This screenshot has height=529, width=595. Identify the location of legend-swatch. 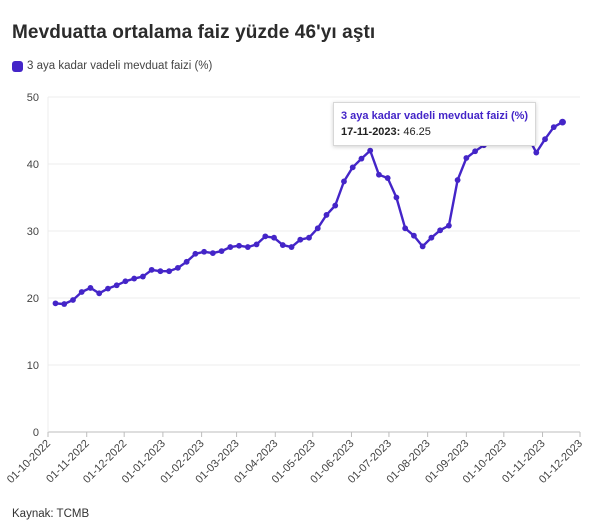
(17, 66).